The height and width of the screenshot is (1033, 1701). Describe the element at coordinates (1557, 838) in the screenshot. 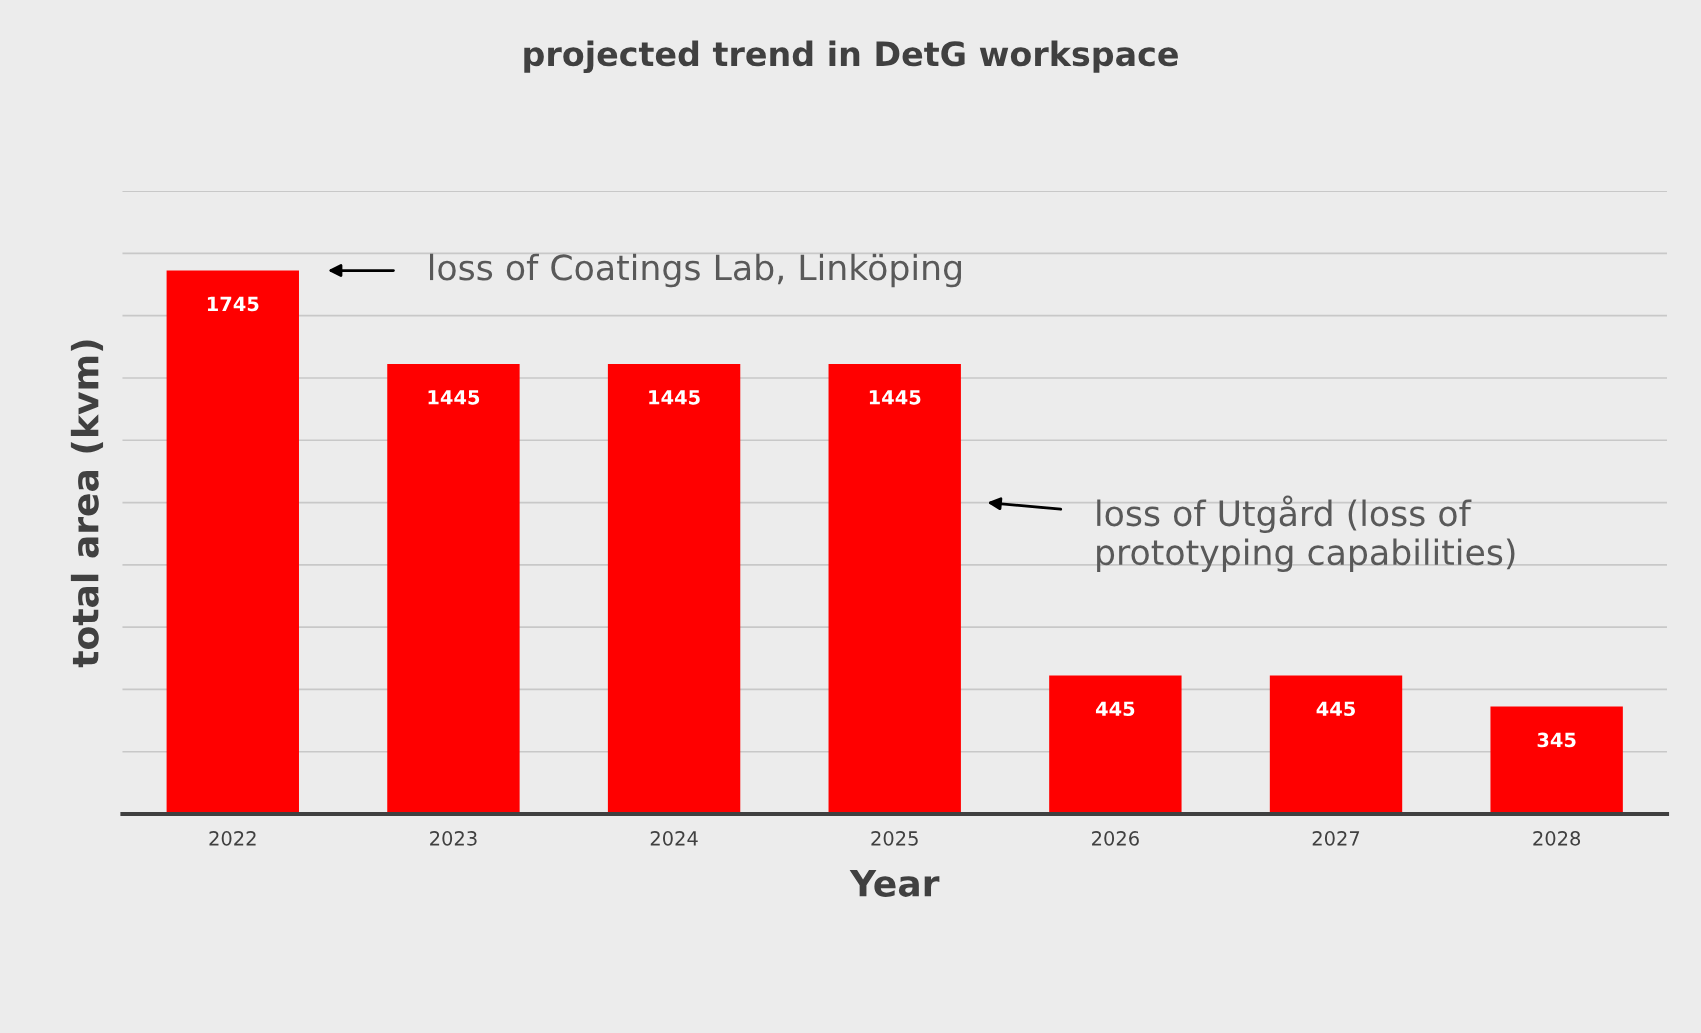

I see `x-tick-label: 2028` at that location.